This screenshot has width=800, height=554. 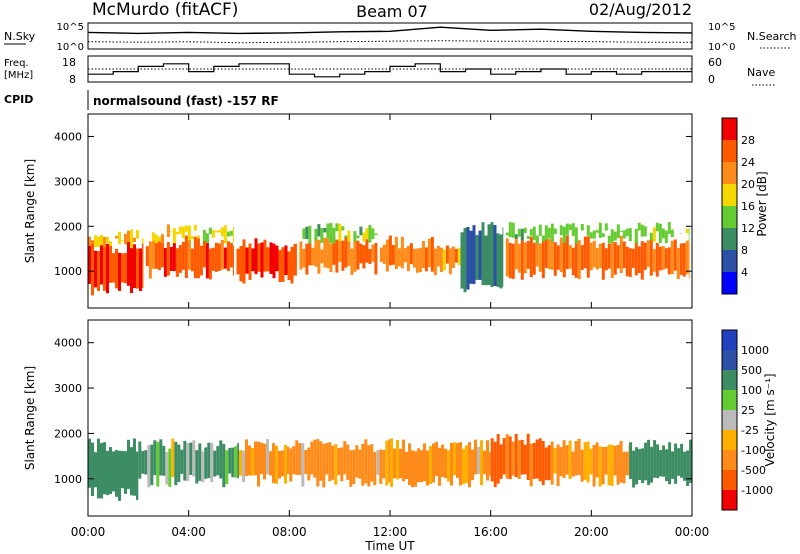 I want to click on power-colorbar-label: Power [dB], so click(x=762, y=203).